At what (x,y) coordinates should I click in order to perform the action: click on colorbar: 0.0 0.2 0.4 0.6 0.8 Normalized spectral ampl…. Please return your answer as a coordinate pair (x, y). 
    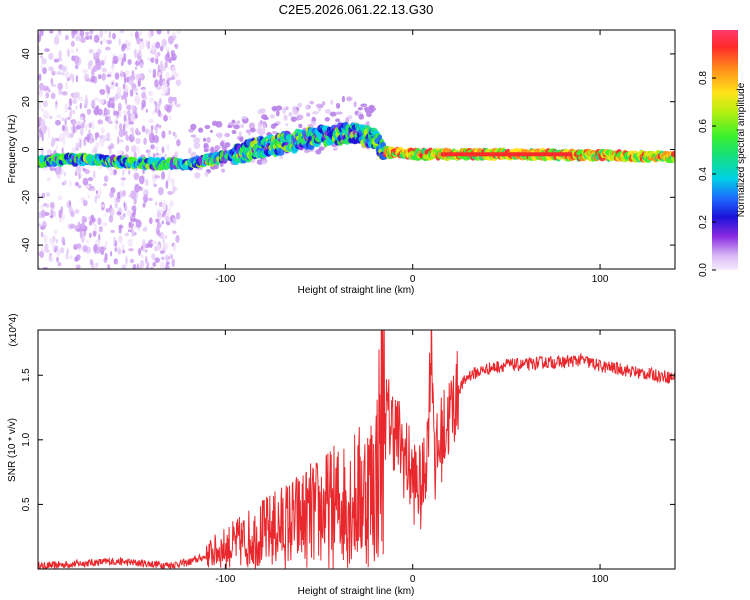
    Looking at the image, I should click on (722, 153).